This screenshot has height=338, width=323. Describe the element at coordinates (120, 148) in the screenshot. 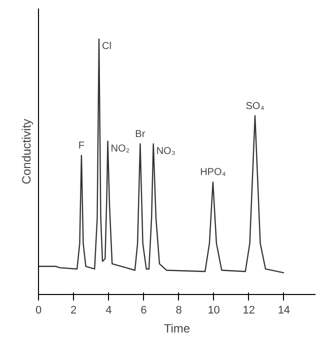

I see `annotation: NO₂` at that location.